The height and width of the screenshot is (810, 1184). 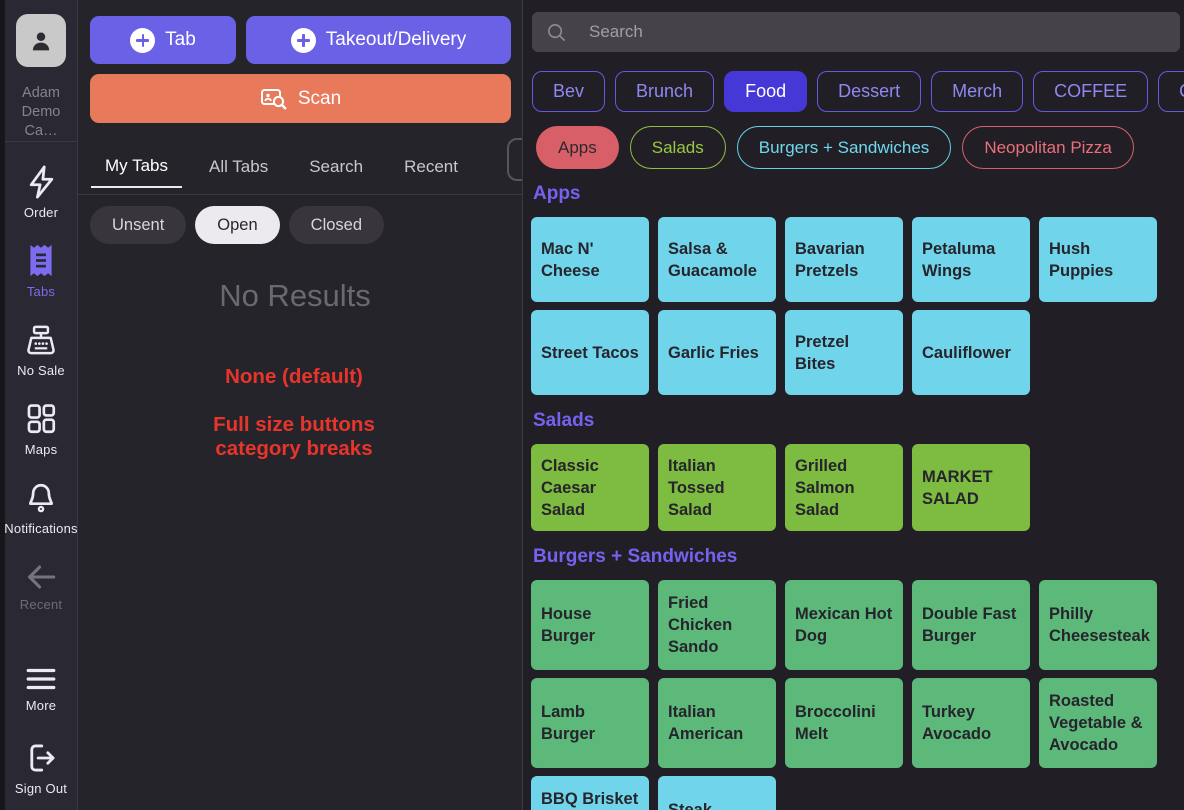 I want to click on avatar, so click(x=41, y=40).